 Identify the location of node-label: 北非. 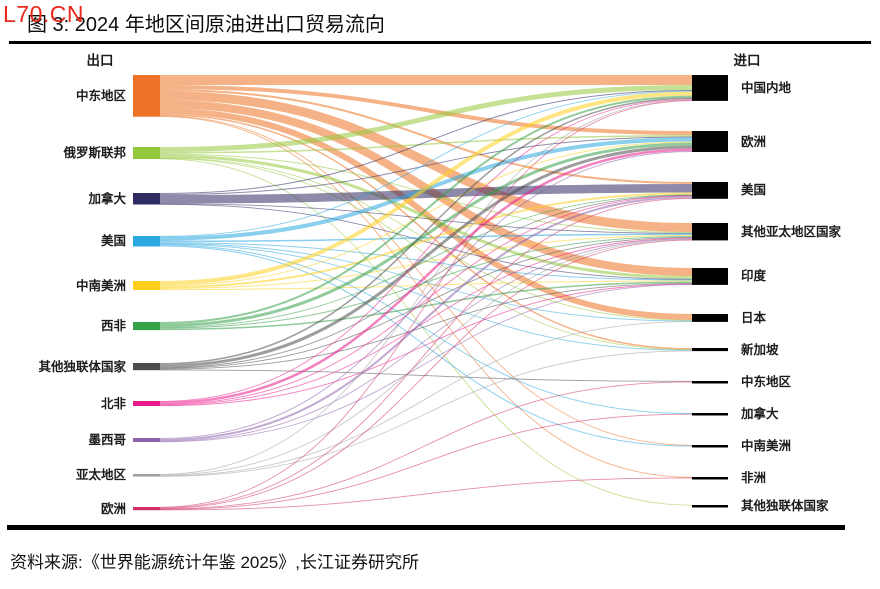
(113, 404).